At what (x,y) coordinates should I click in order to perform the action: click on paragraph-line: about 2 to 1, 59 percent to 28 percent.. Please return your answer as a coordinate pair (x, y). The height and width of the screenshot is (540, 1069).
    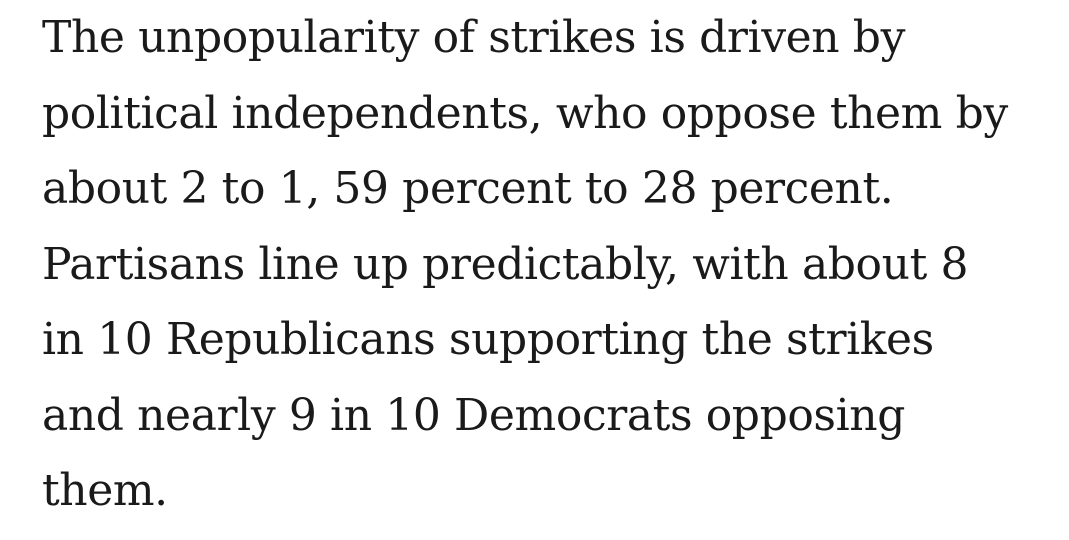
    Looking at the image, I should click on (468, 188).